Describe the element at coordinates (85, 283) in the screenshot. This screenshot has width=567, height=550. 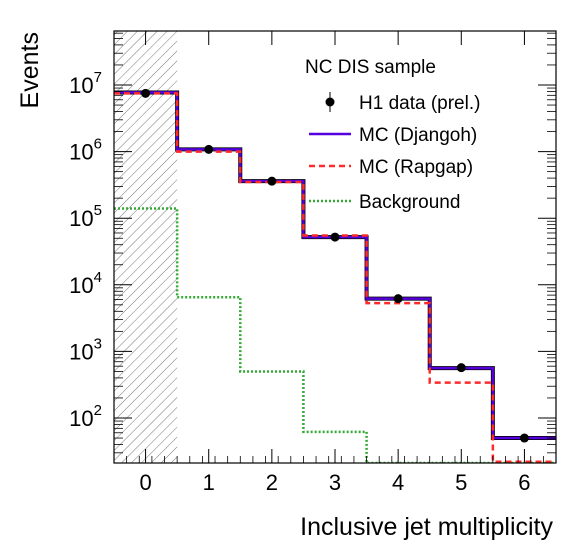
I see `y-tick-label-4: 10⁴` at that location.